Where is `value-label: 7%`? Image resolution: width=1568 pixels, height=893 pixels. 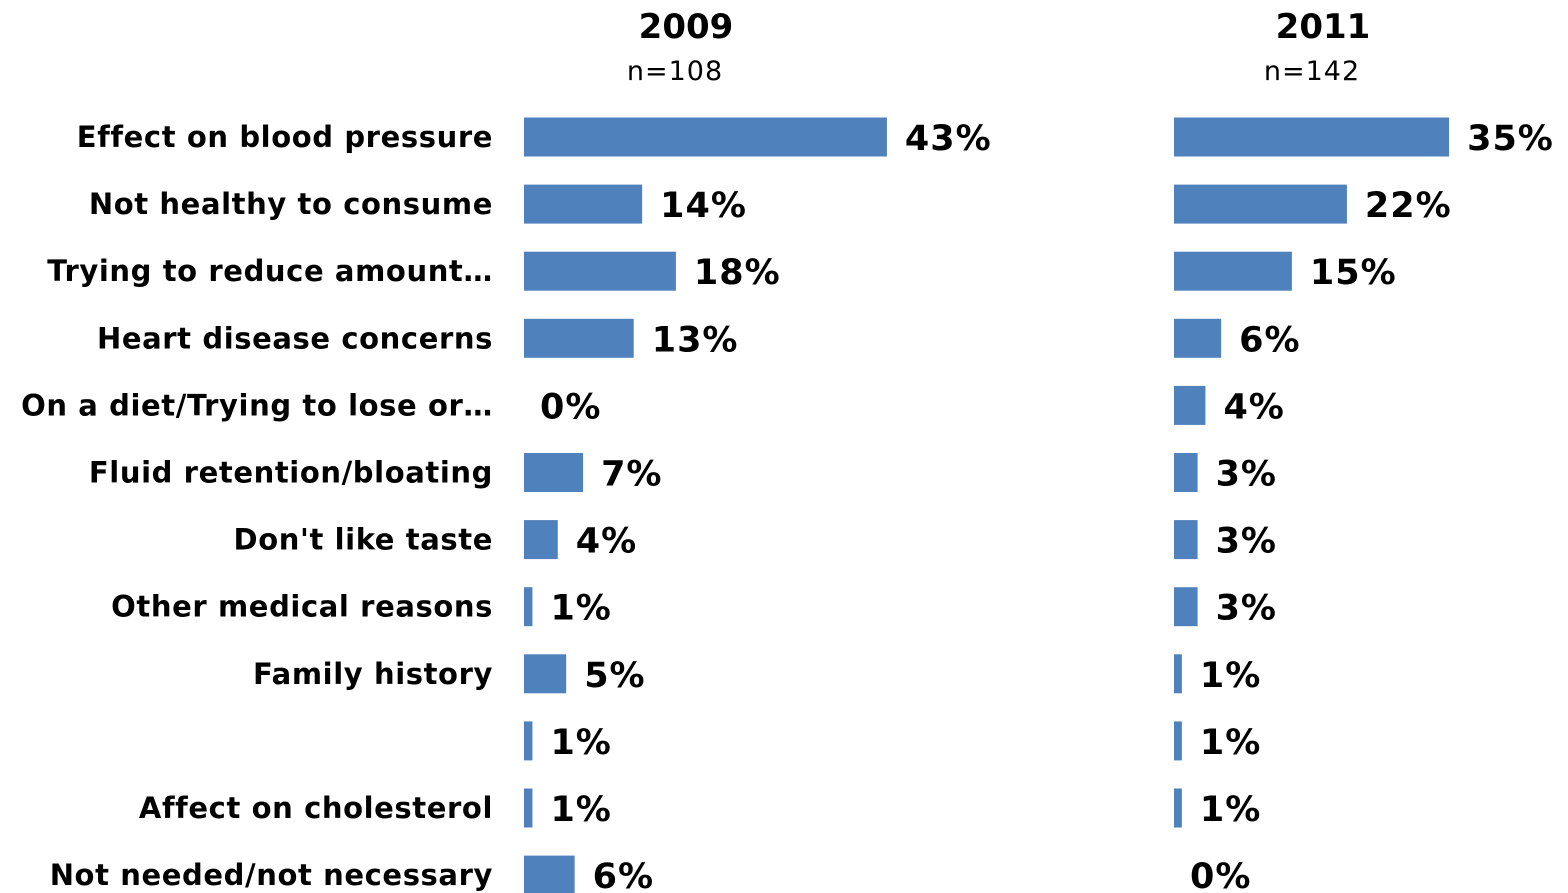
value-label: 7% is located at coordinates (631, 475).